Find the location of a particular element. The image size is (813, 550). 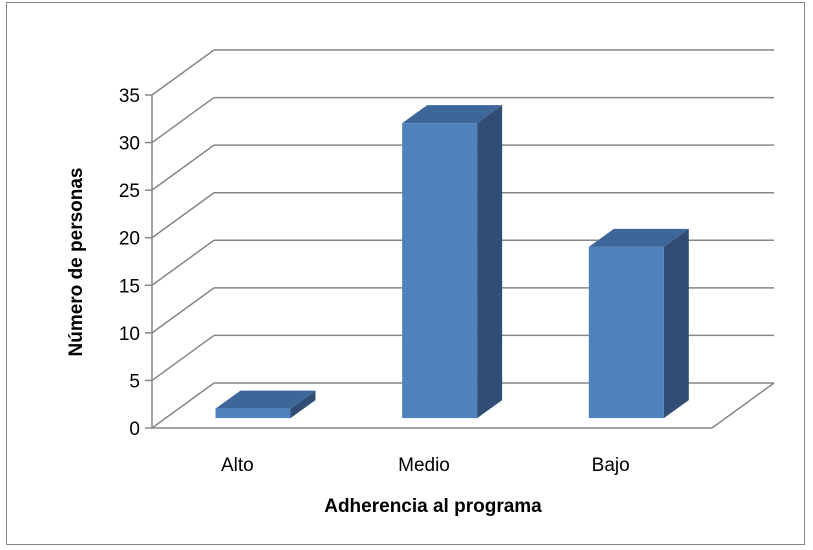

y-tick-label: 20 is located at coordinates (129, 239).